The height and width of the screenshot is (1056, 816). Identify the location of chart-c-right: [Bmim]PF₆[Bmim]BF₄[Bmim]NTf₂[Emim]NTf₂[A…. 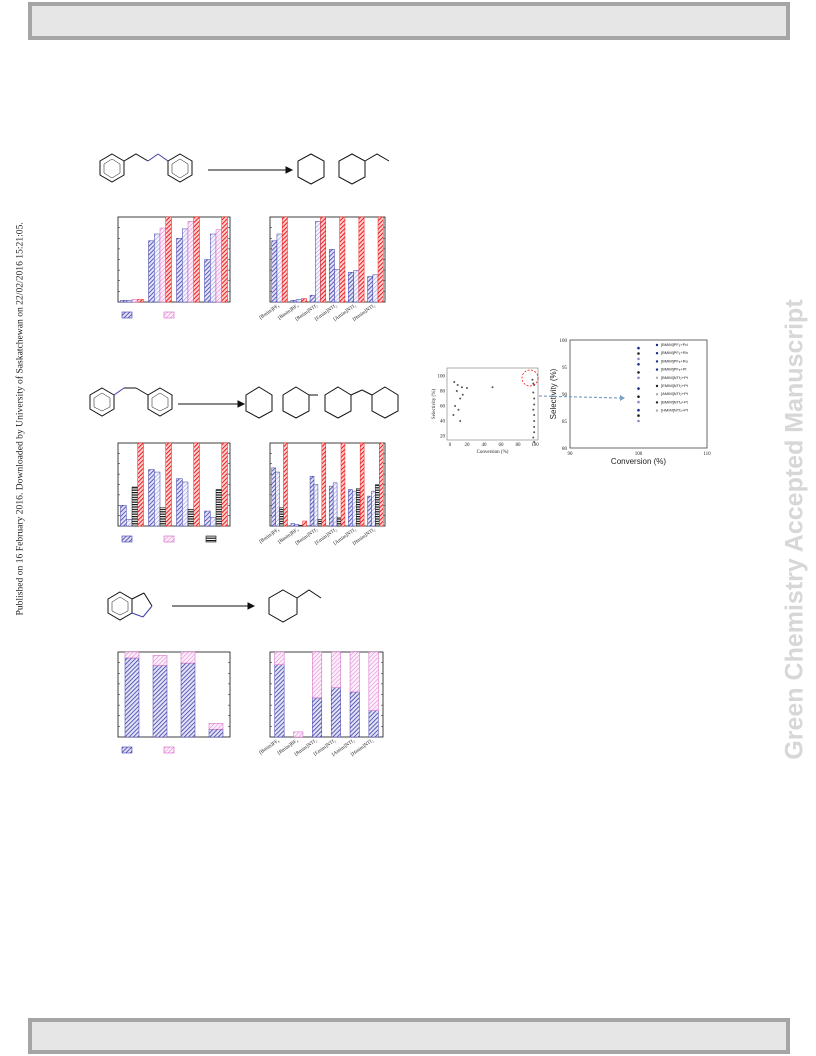
(321, 704).